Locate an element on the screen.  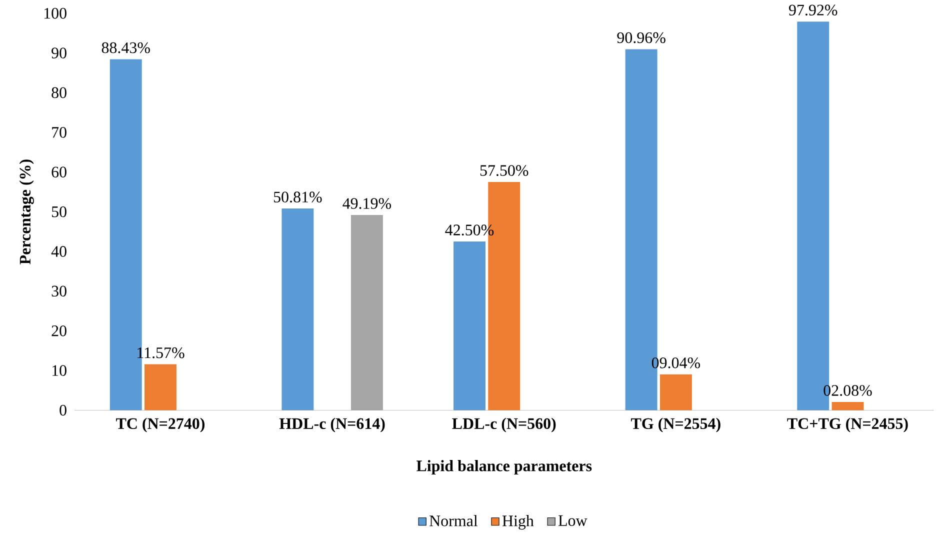
y-tick-label: 0 is located at coordinates (63, 410).